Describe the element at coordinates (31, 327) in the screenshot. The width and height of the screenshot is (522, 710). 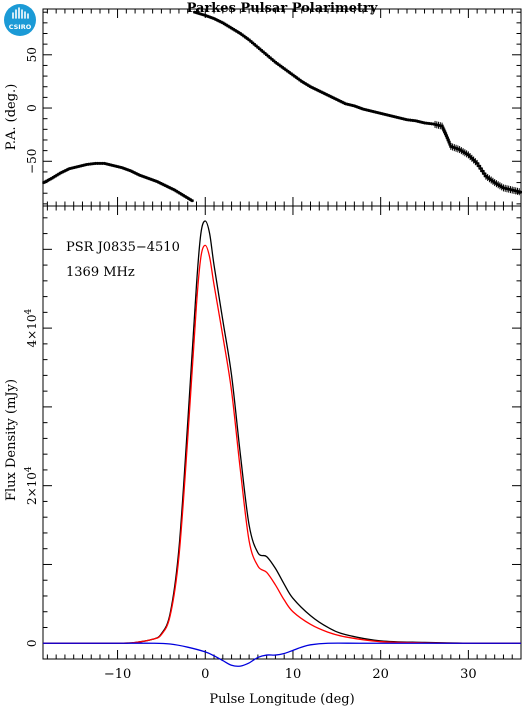
I see `flux-ytick-label: 4×104` at that location.